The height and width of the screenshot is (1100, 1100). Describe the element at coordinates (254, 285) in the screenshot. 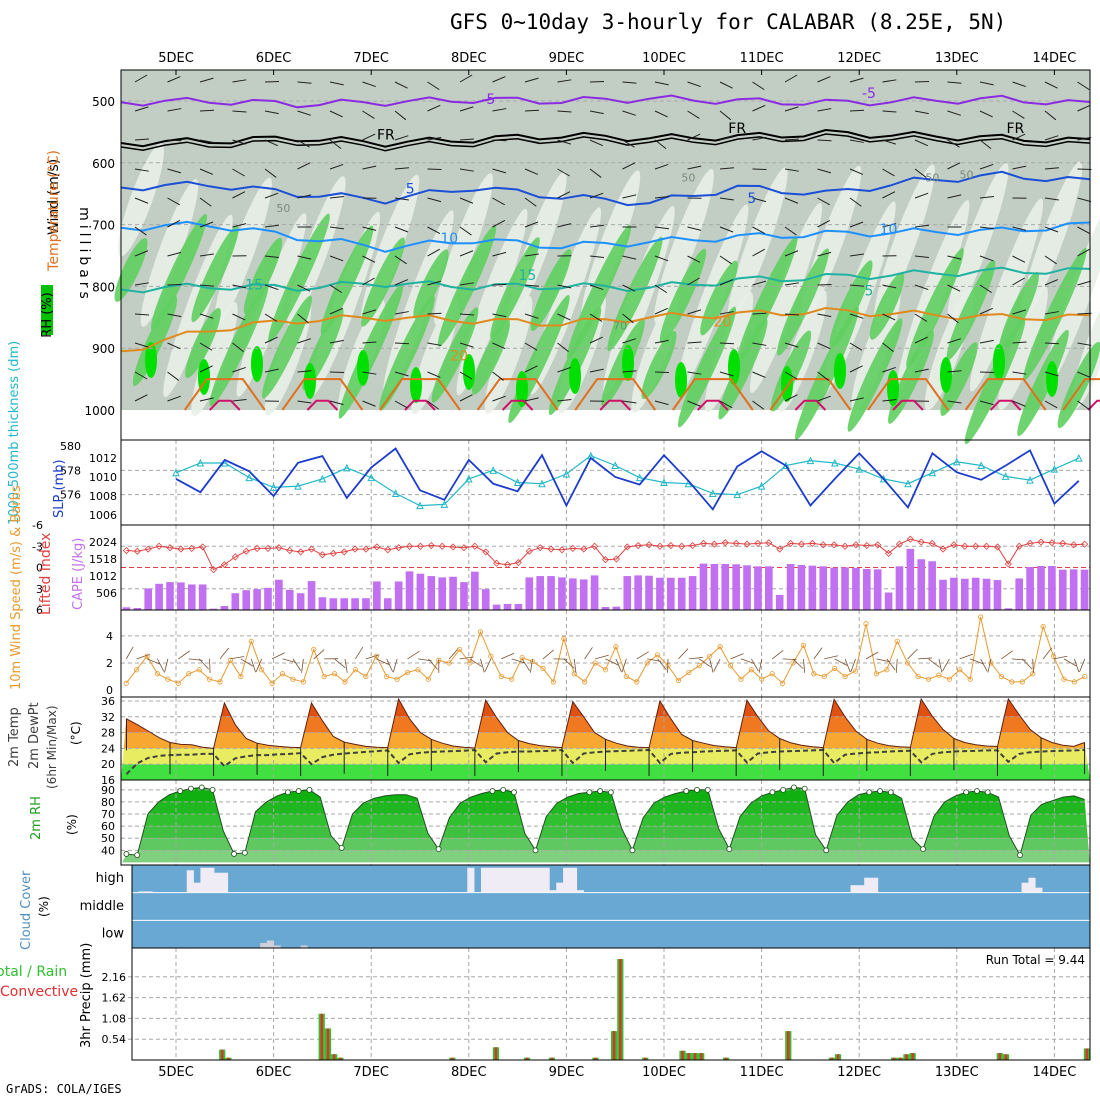

I see `isotherm-label: 15` at that location.